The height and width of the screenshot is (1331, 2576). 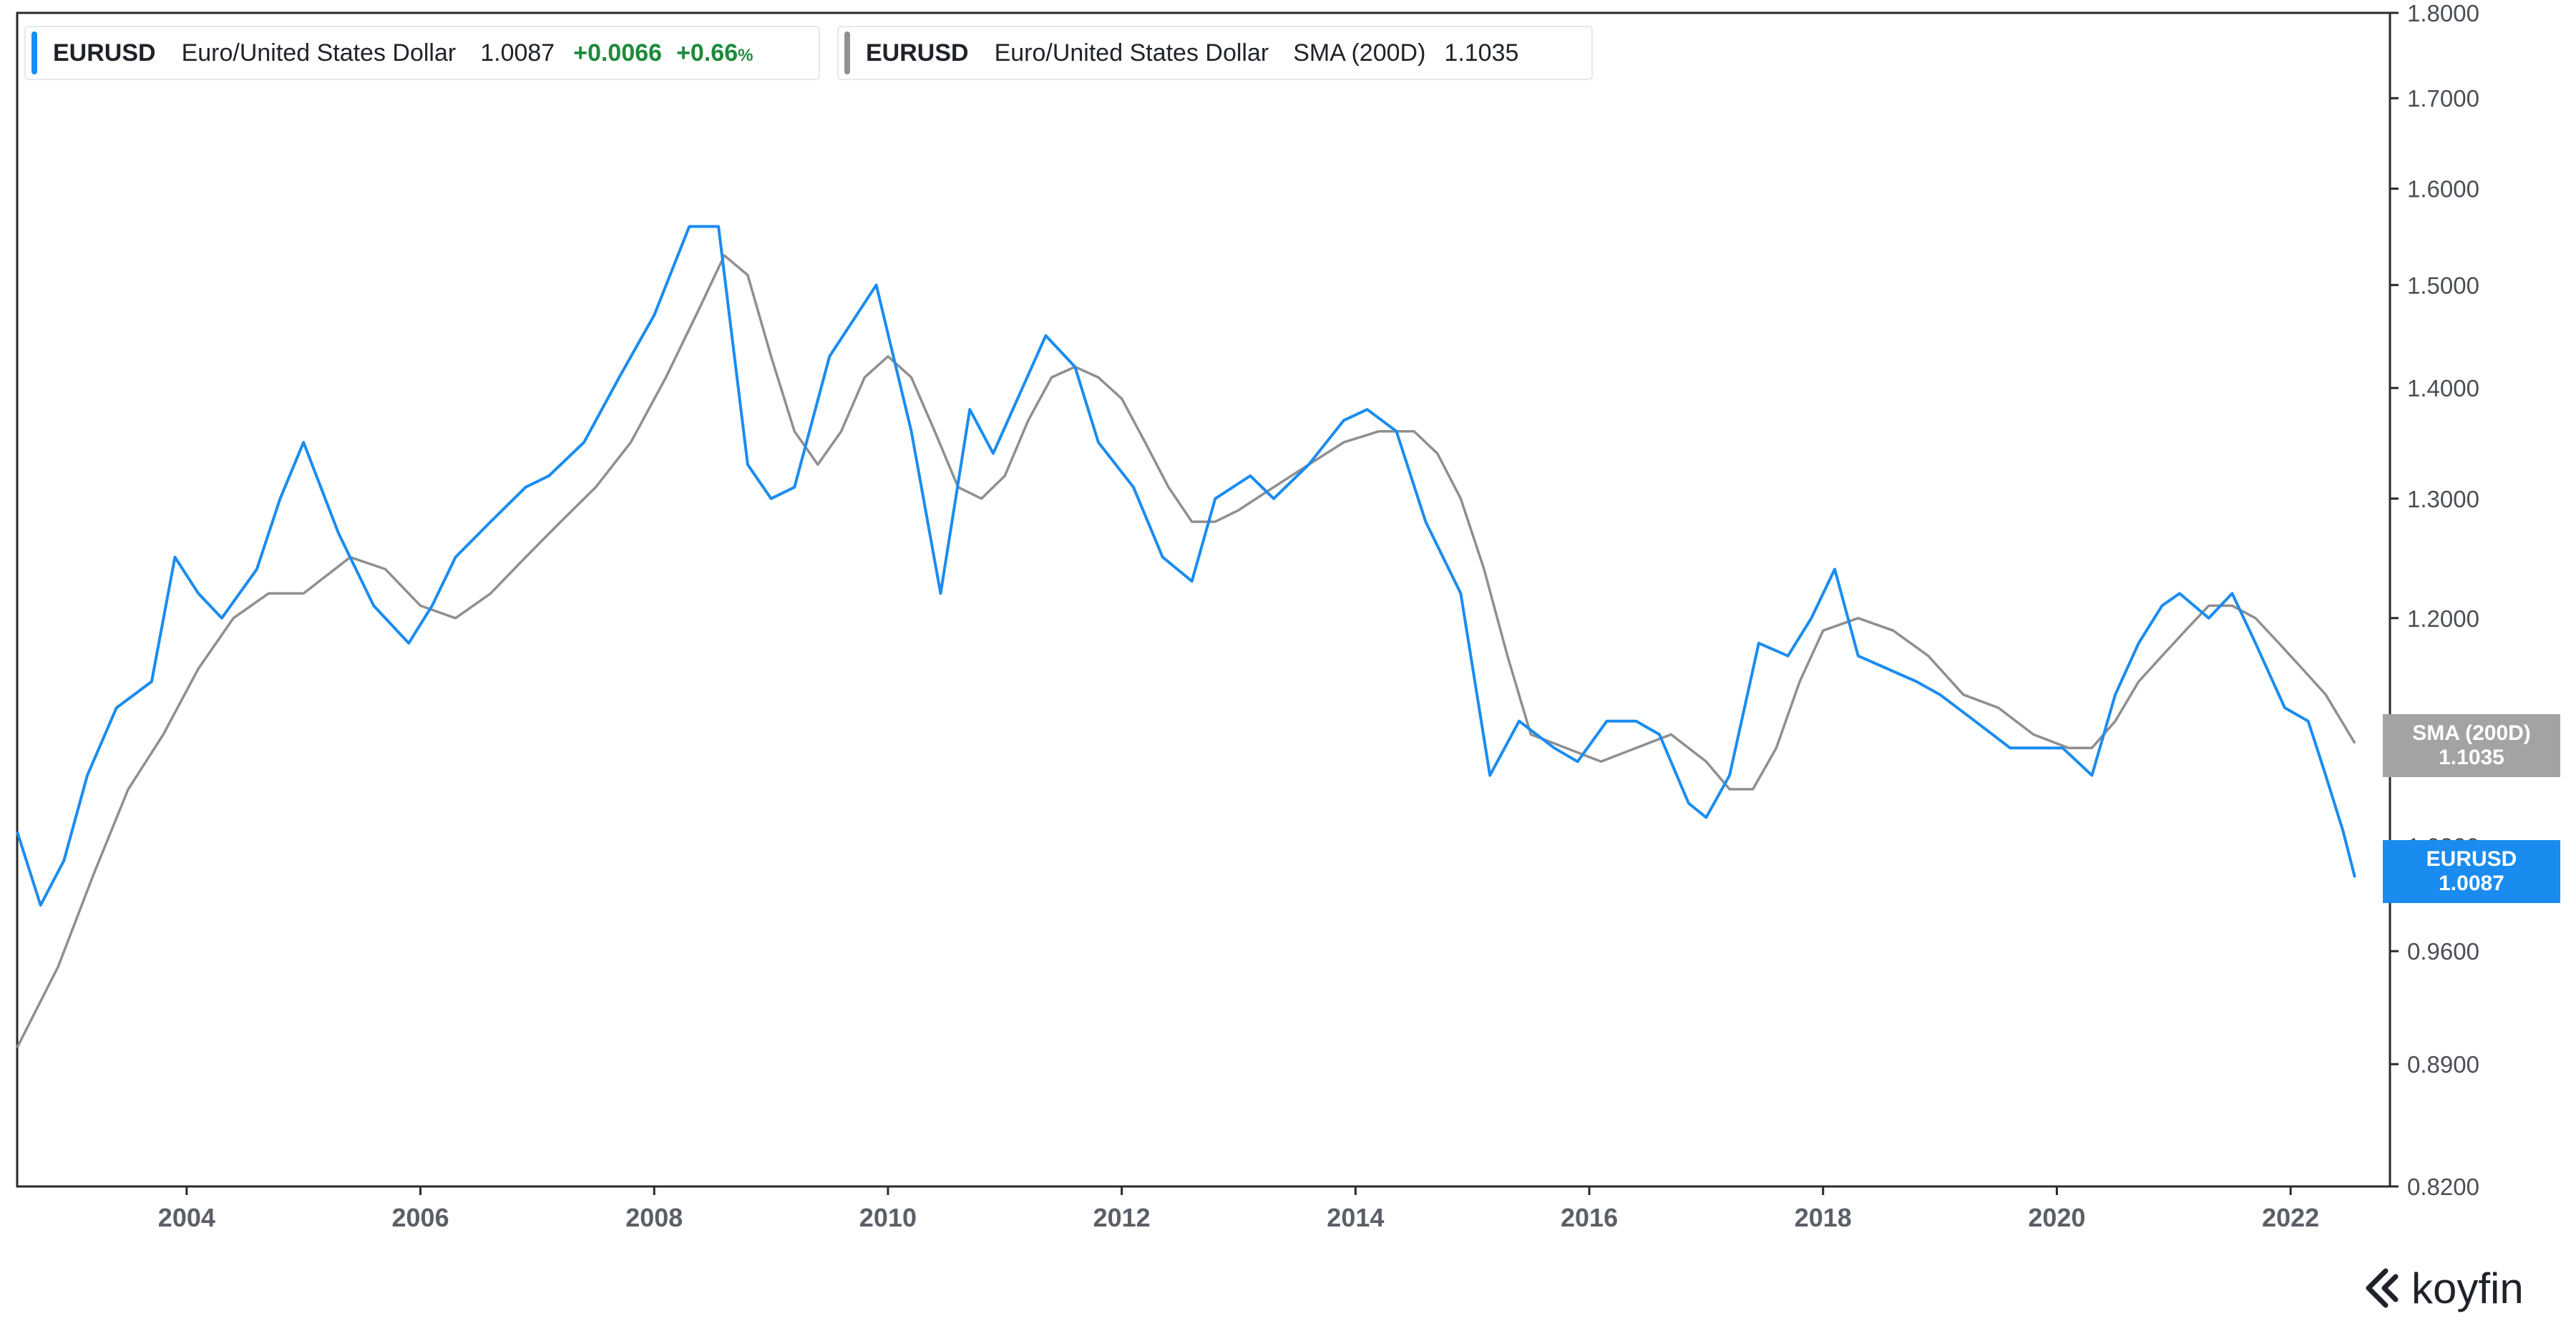 I want to click on koyfin-logo-icon, so click(x=2382, y=1288).